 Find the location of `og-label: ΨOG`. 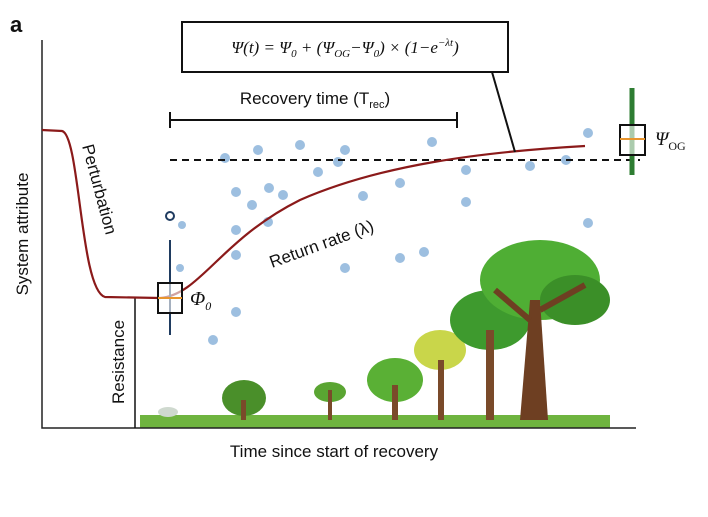

og-label: ΨOG is located at coordinates (670, 141).